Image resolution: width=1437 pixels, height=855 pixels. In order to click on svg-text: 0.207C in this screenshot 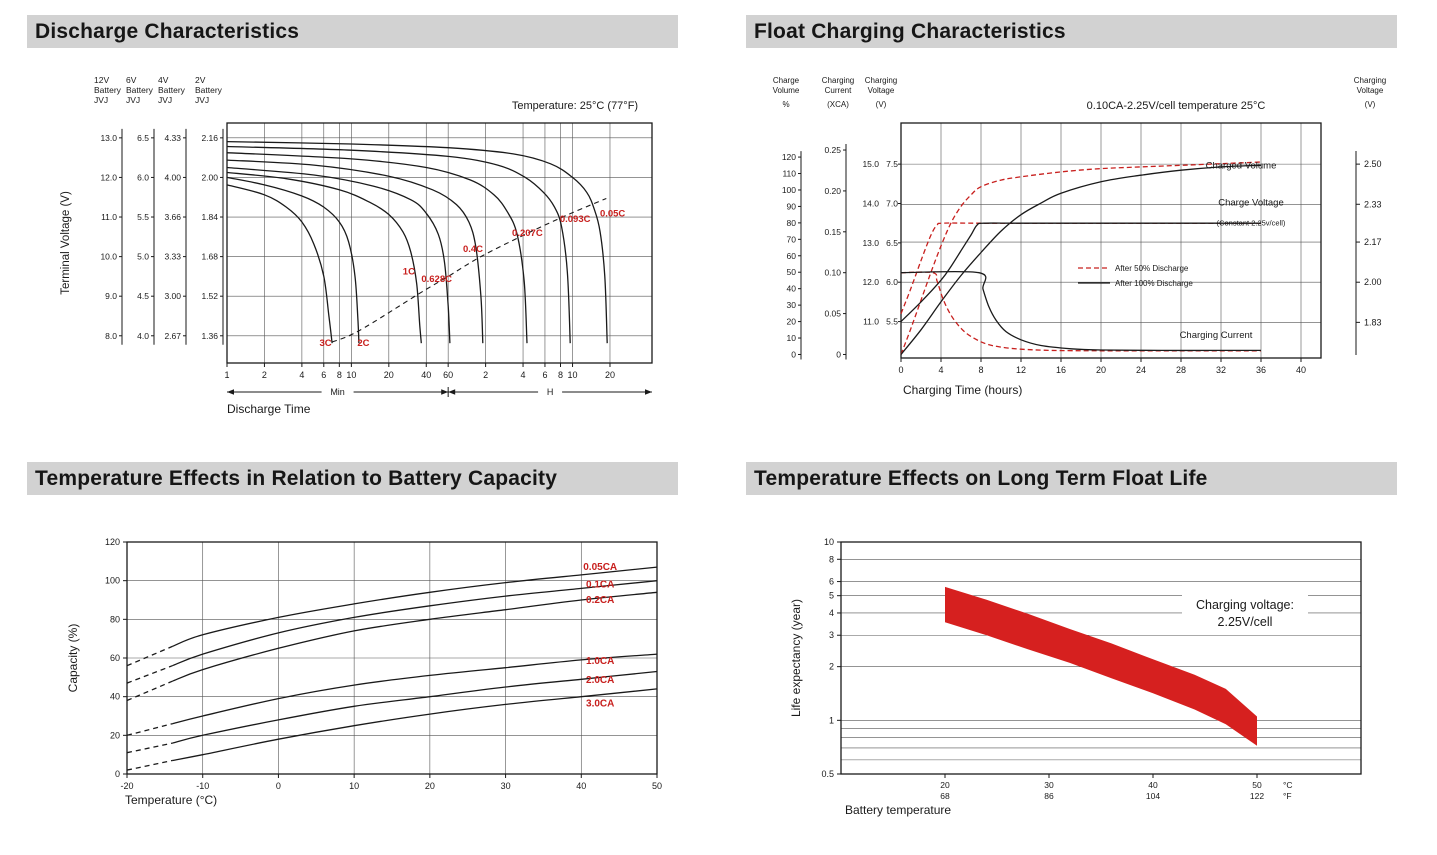, I will do `click(527, 233)`.